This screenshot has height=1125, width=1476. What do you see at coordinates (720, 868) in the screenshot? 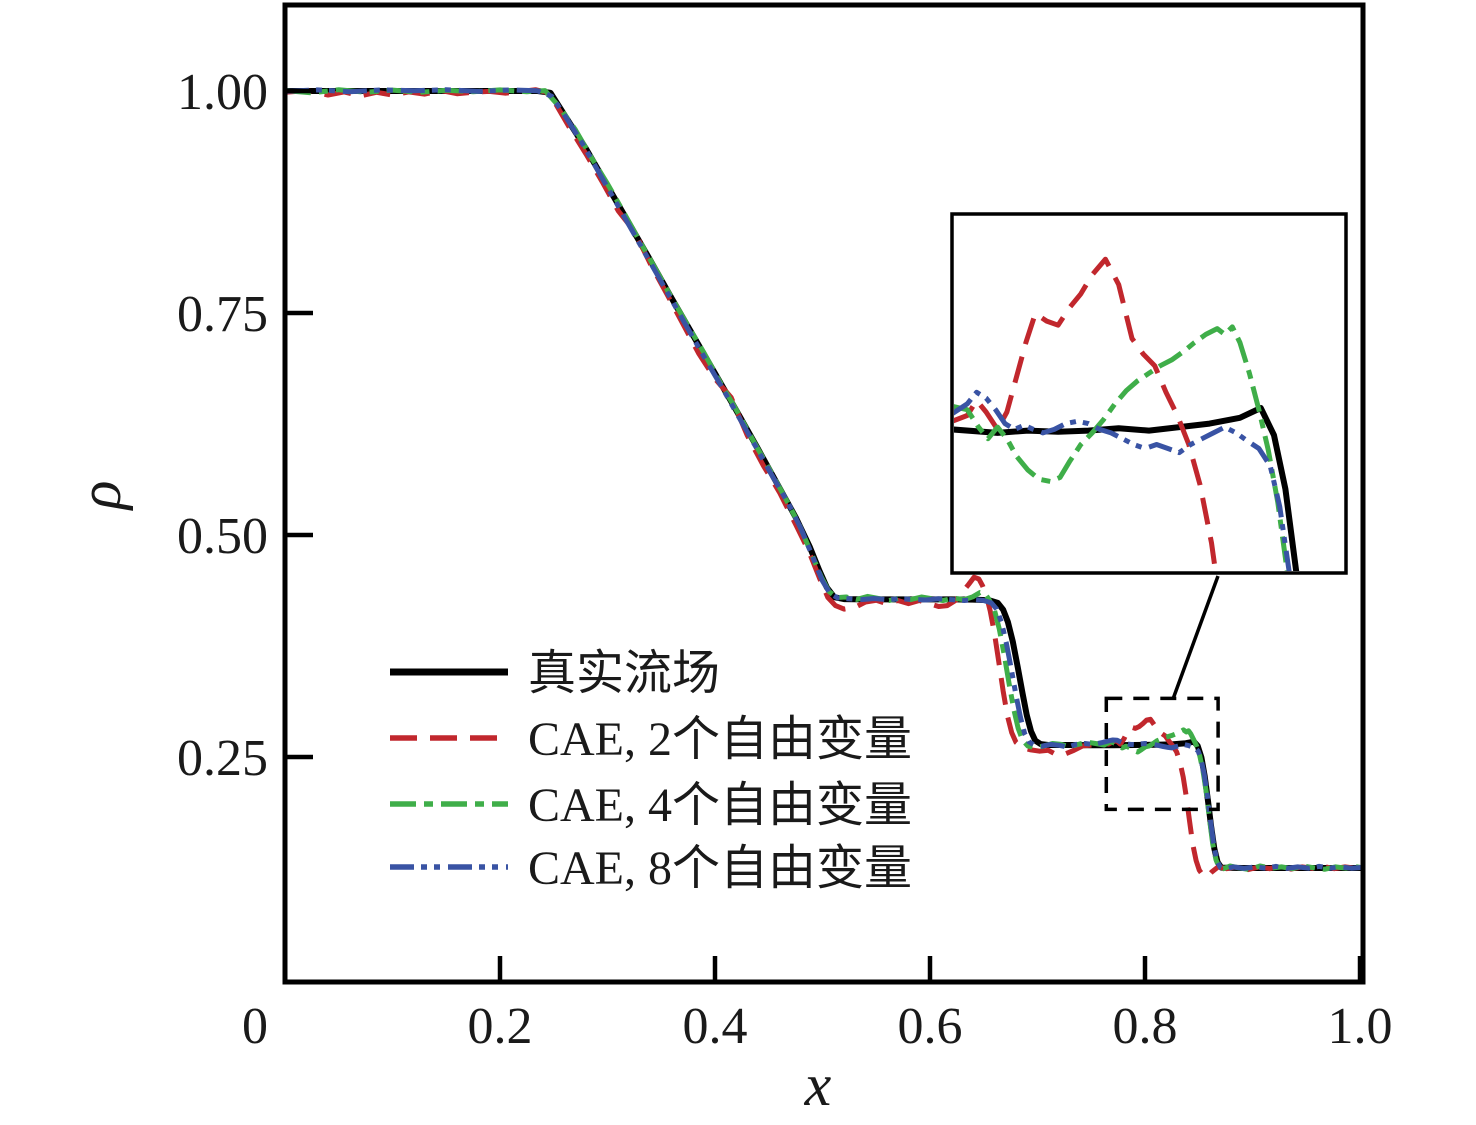
I see `legend-label-cae8: CAE, 8个自由变量` at bounding box center [720, 868].